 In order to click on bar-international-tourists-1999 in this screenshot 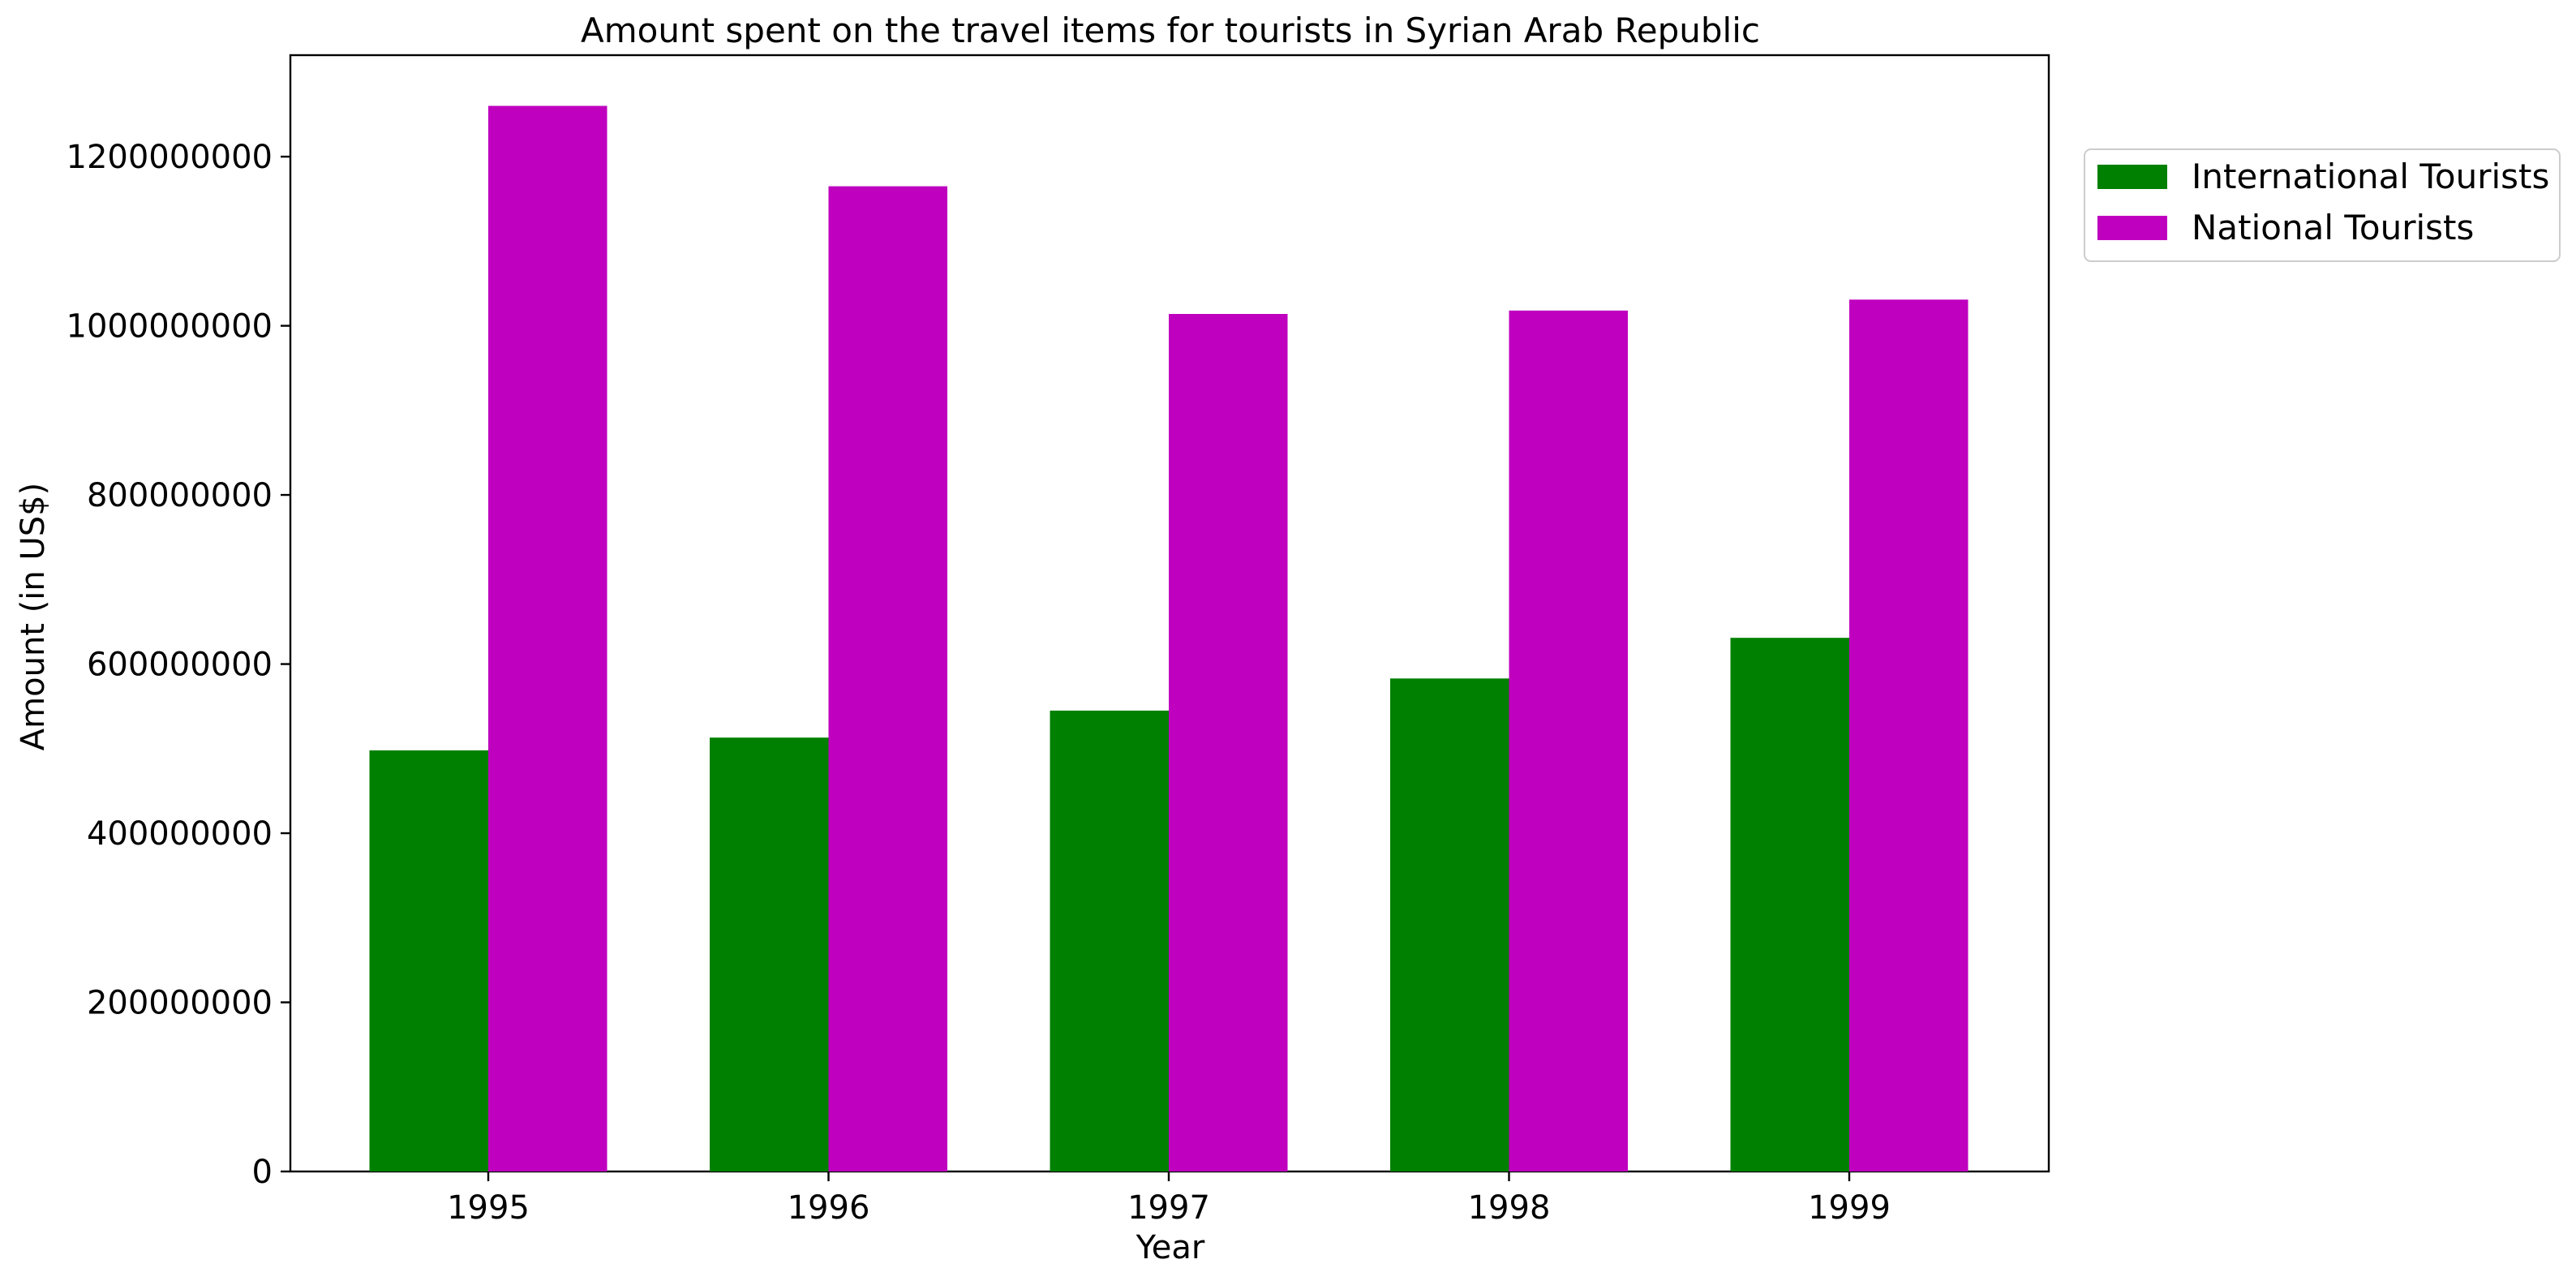, I will do `click(1789, 904)`.